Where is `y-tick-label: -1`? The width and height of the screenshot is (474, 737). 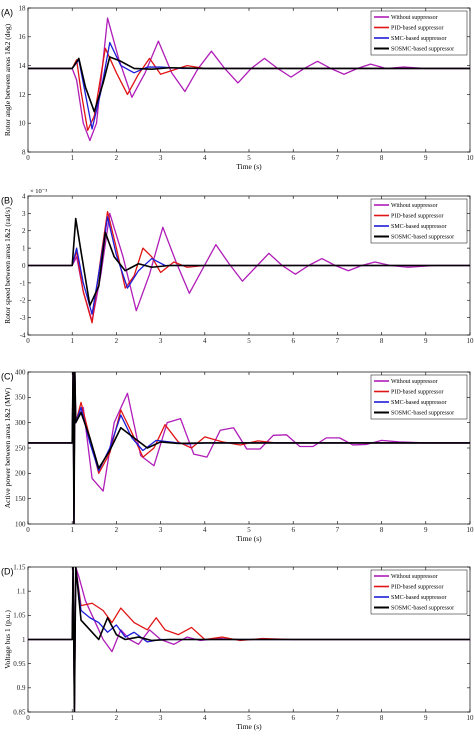
y-tick-label: -1 is located at coordinates (23, 283).